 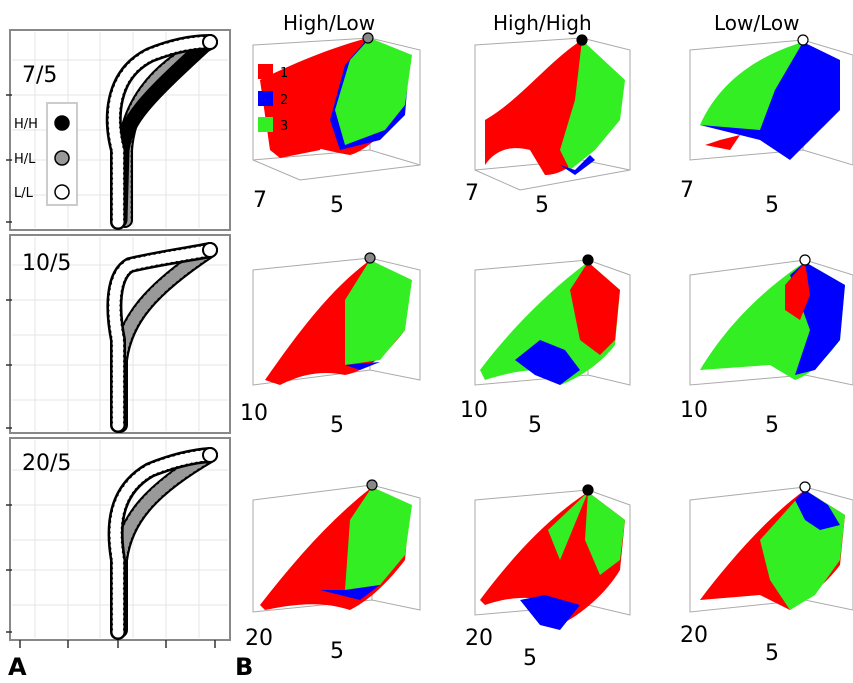 What do you see at coordinates (62, 123) in the screenshot?
I see `legend-marker-hh` at bounding box center [62, 123].